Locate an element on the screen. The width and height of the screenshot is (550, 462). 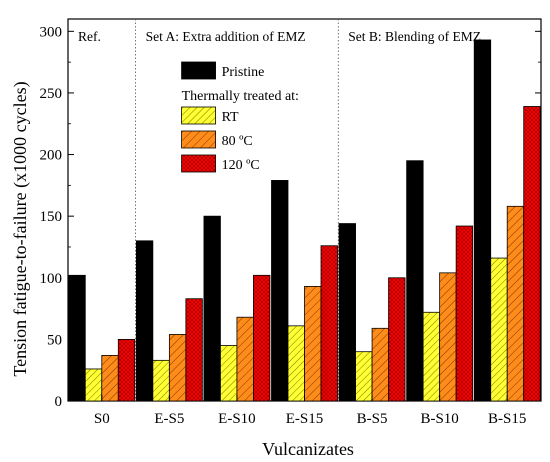
x-tick-label: E-S15 is located at coordinates (305, 419).